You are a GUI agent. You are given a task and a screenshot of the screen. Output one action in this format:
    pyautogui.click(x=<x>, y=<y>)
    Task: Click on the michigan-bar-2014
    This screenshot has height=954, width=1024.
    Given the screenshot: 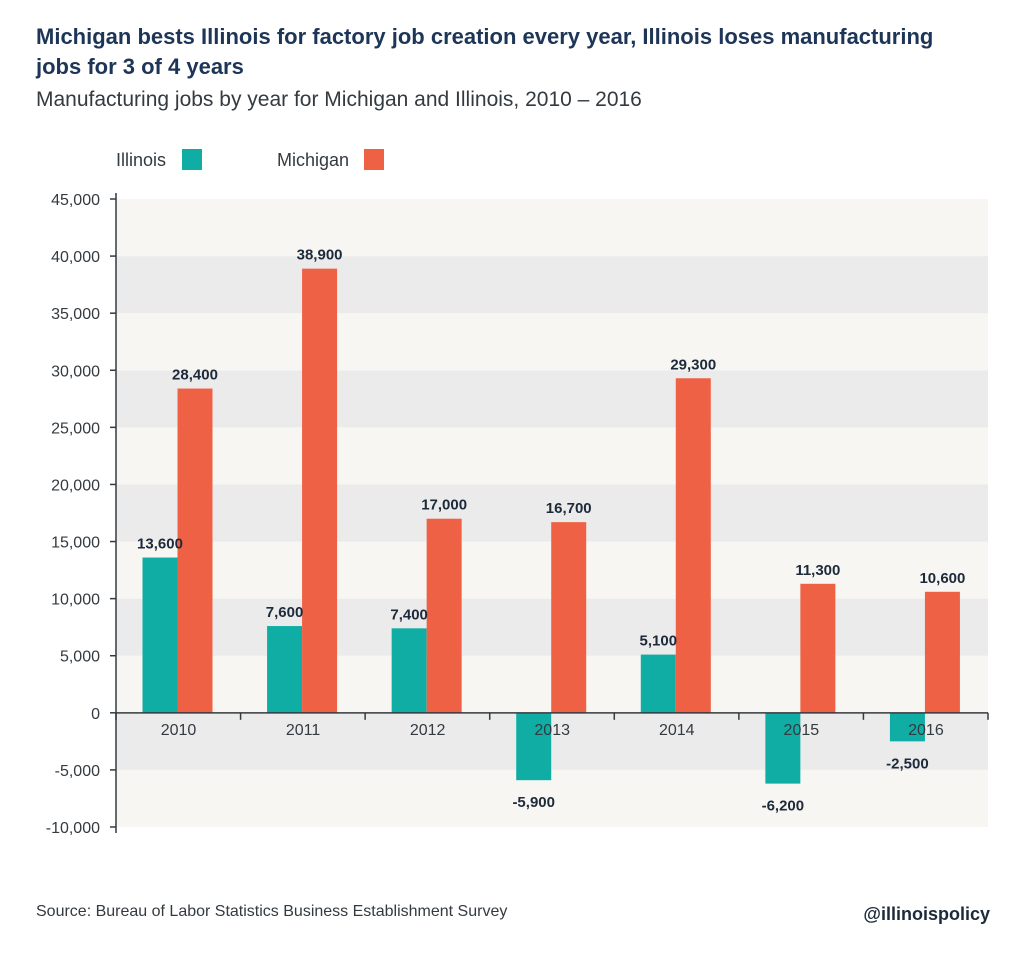 What is the action you would take?
    pyautogui.click(x=693, y=545)
    